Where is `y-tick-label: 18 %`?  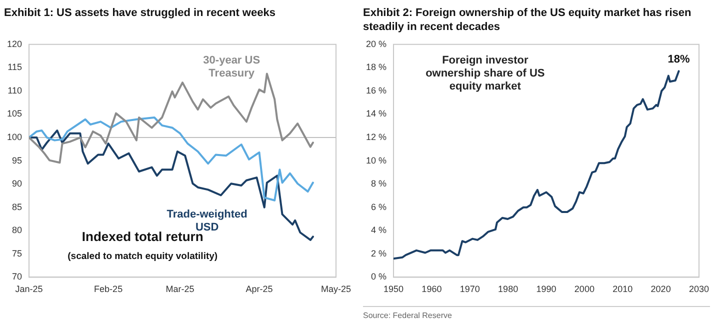 y-tick-label: 18 % is located at coordinates (376, 67).